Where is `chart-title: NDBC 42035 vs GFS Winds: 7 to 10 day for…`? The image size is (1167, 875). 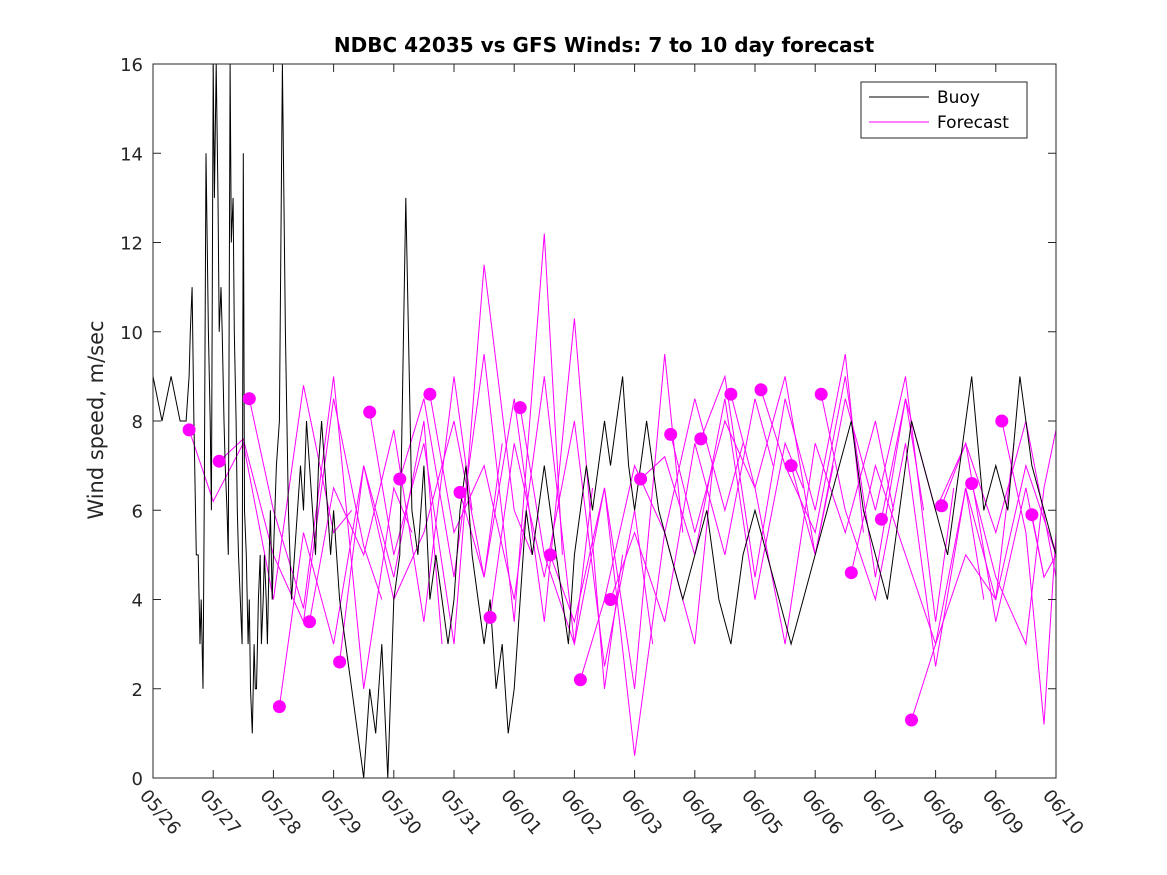
chart-title: NDBC 42035 vs GFS Winds: 7 to 10 day for… is located at coordinates (604, 45).